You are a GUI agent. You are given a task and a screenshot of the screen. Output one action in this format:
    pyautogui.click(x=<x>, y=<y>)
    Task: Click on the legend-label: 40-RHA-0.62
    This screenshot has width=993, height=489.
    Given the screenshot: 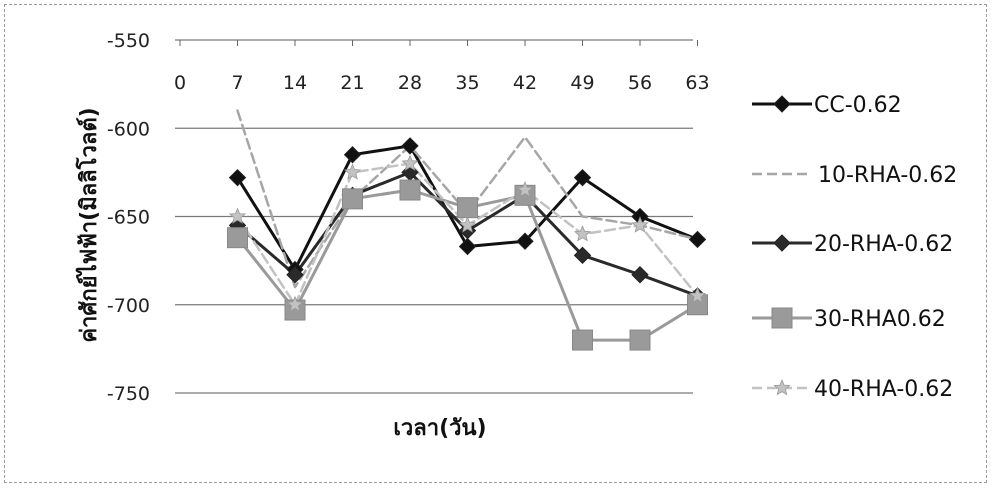 What is the action you would take?
    pyautogui.click(x=883, y=389)
    